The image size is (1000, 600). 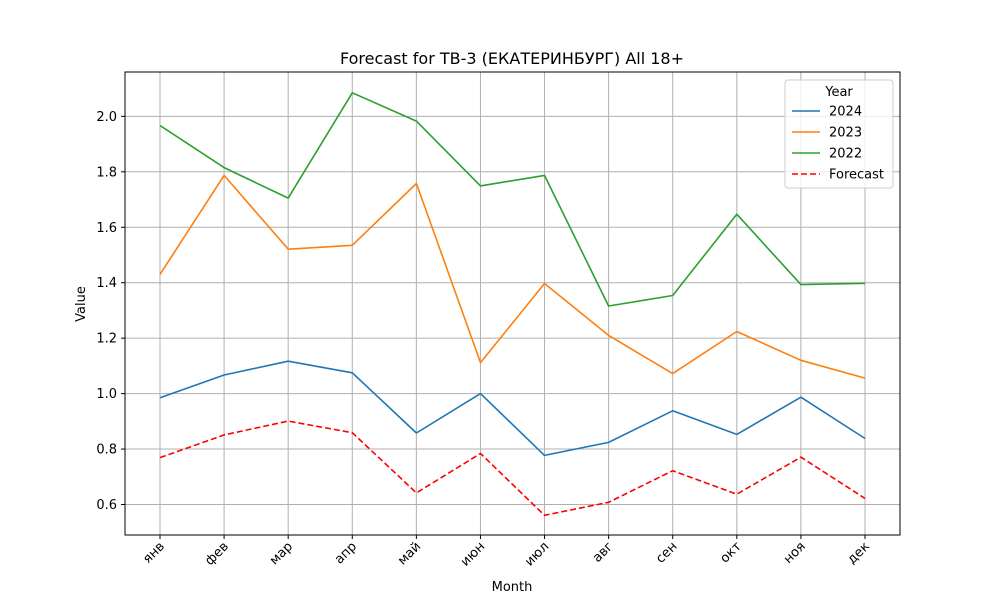 I want to click on y-tick-label: 1.2, so click(x=106, y=339).